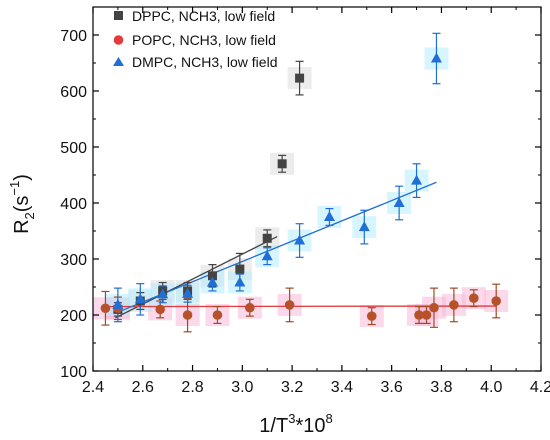 The width and height of the screenshot is (550, 440). What do you see at coordinates (441, 387) in the screenshot?
I see `x-tick-label: 3.8` at bounding box center [441, 387].